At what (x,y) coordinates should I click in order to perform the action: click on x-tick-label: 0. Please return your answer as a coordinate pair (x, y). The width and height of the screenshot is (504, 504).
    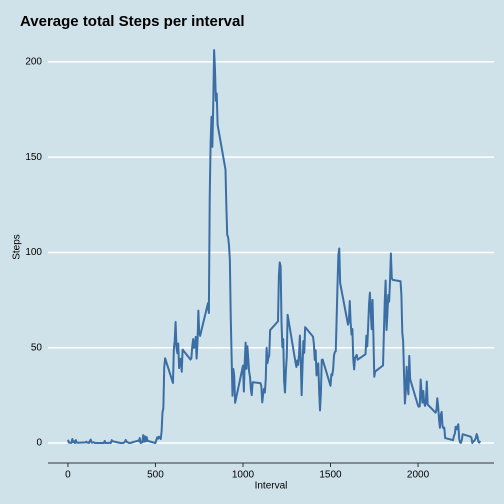
    Looking at the image, I should click on (68, 475).